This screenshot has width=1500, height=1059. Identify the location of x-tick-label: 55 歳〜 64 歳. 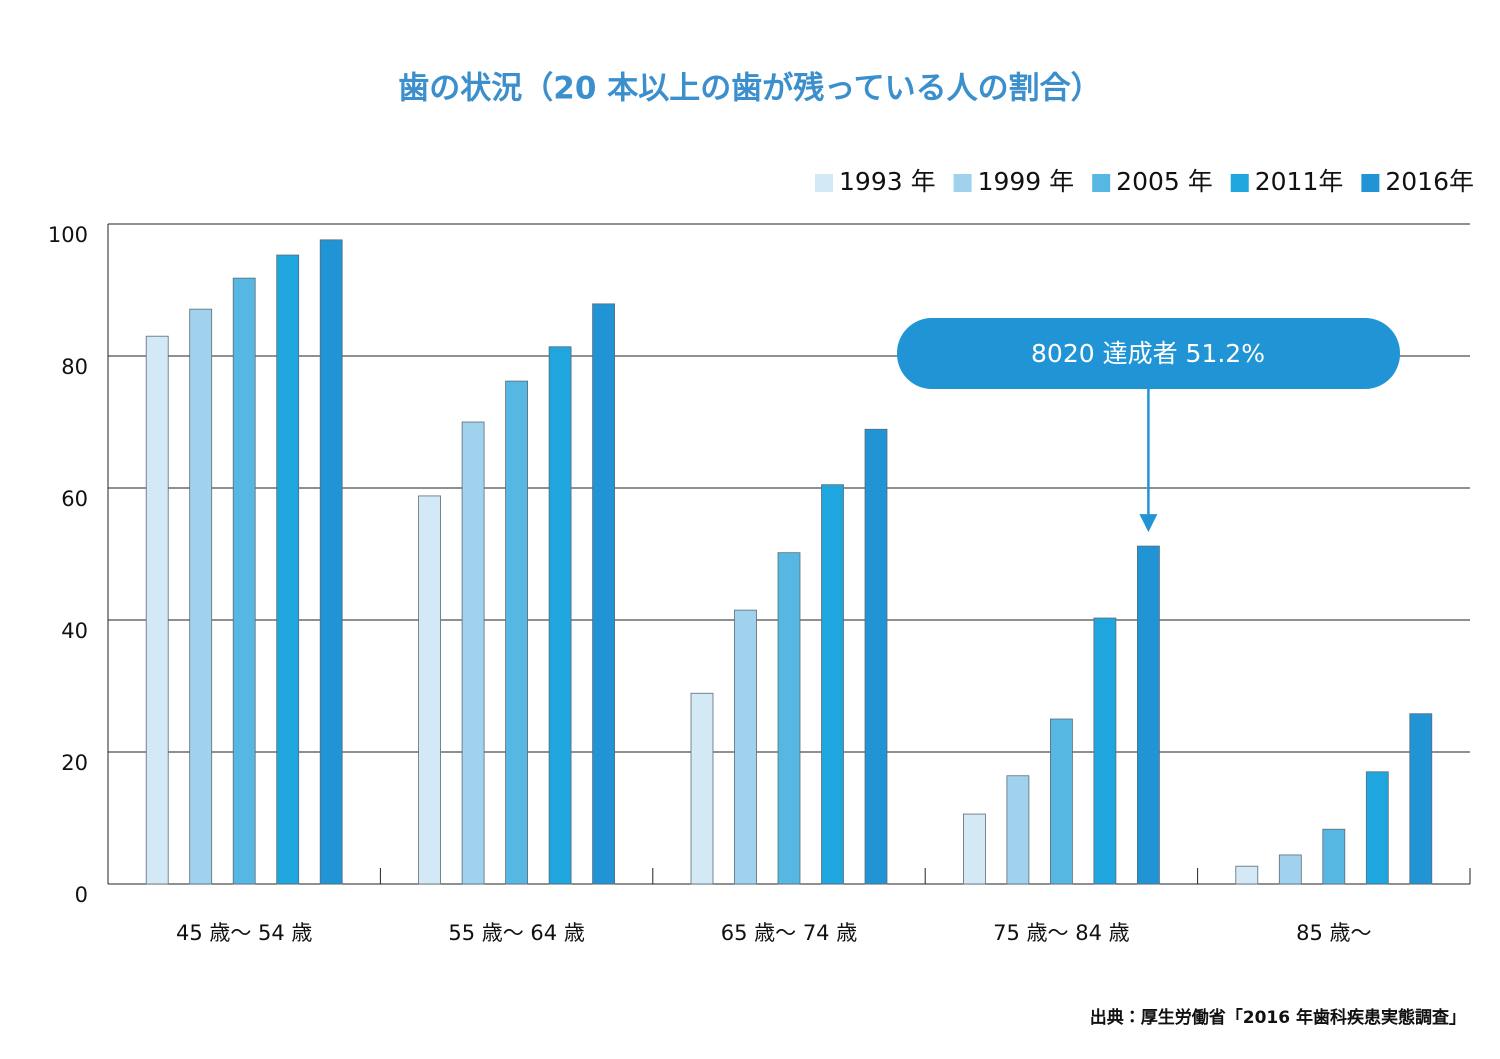
(516, 933).